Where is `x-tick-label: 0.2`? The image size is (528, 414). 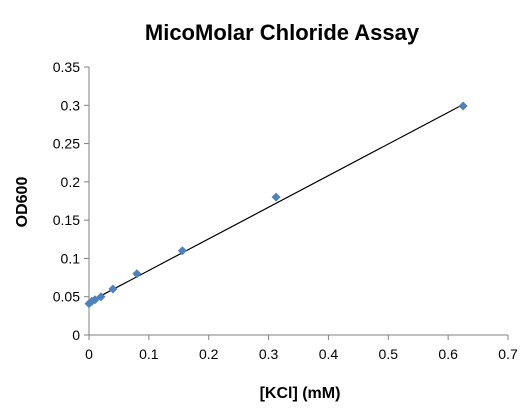 x-tick-label: 0.2 is located at coordinates (209, 354).